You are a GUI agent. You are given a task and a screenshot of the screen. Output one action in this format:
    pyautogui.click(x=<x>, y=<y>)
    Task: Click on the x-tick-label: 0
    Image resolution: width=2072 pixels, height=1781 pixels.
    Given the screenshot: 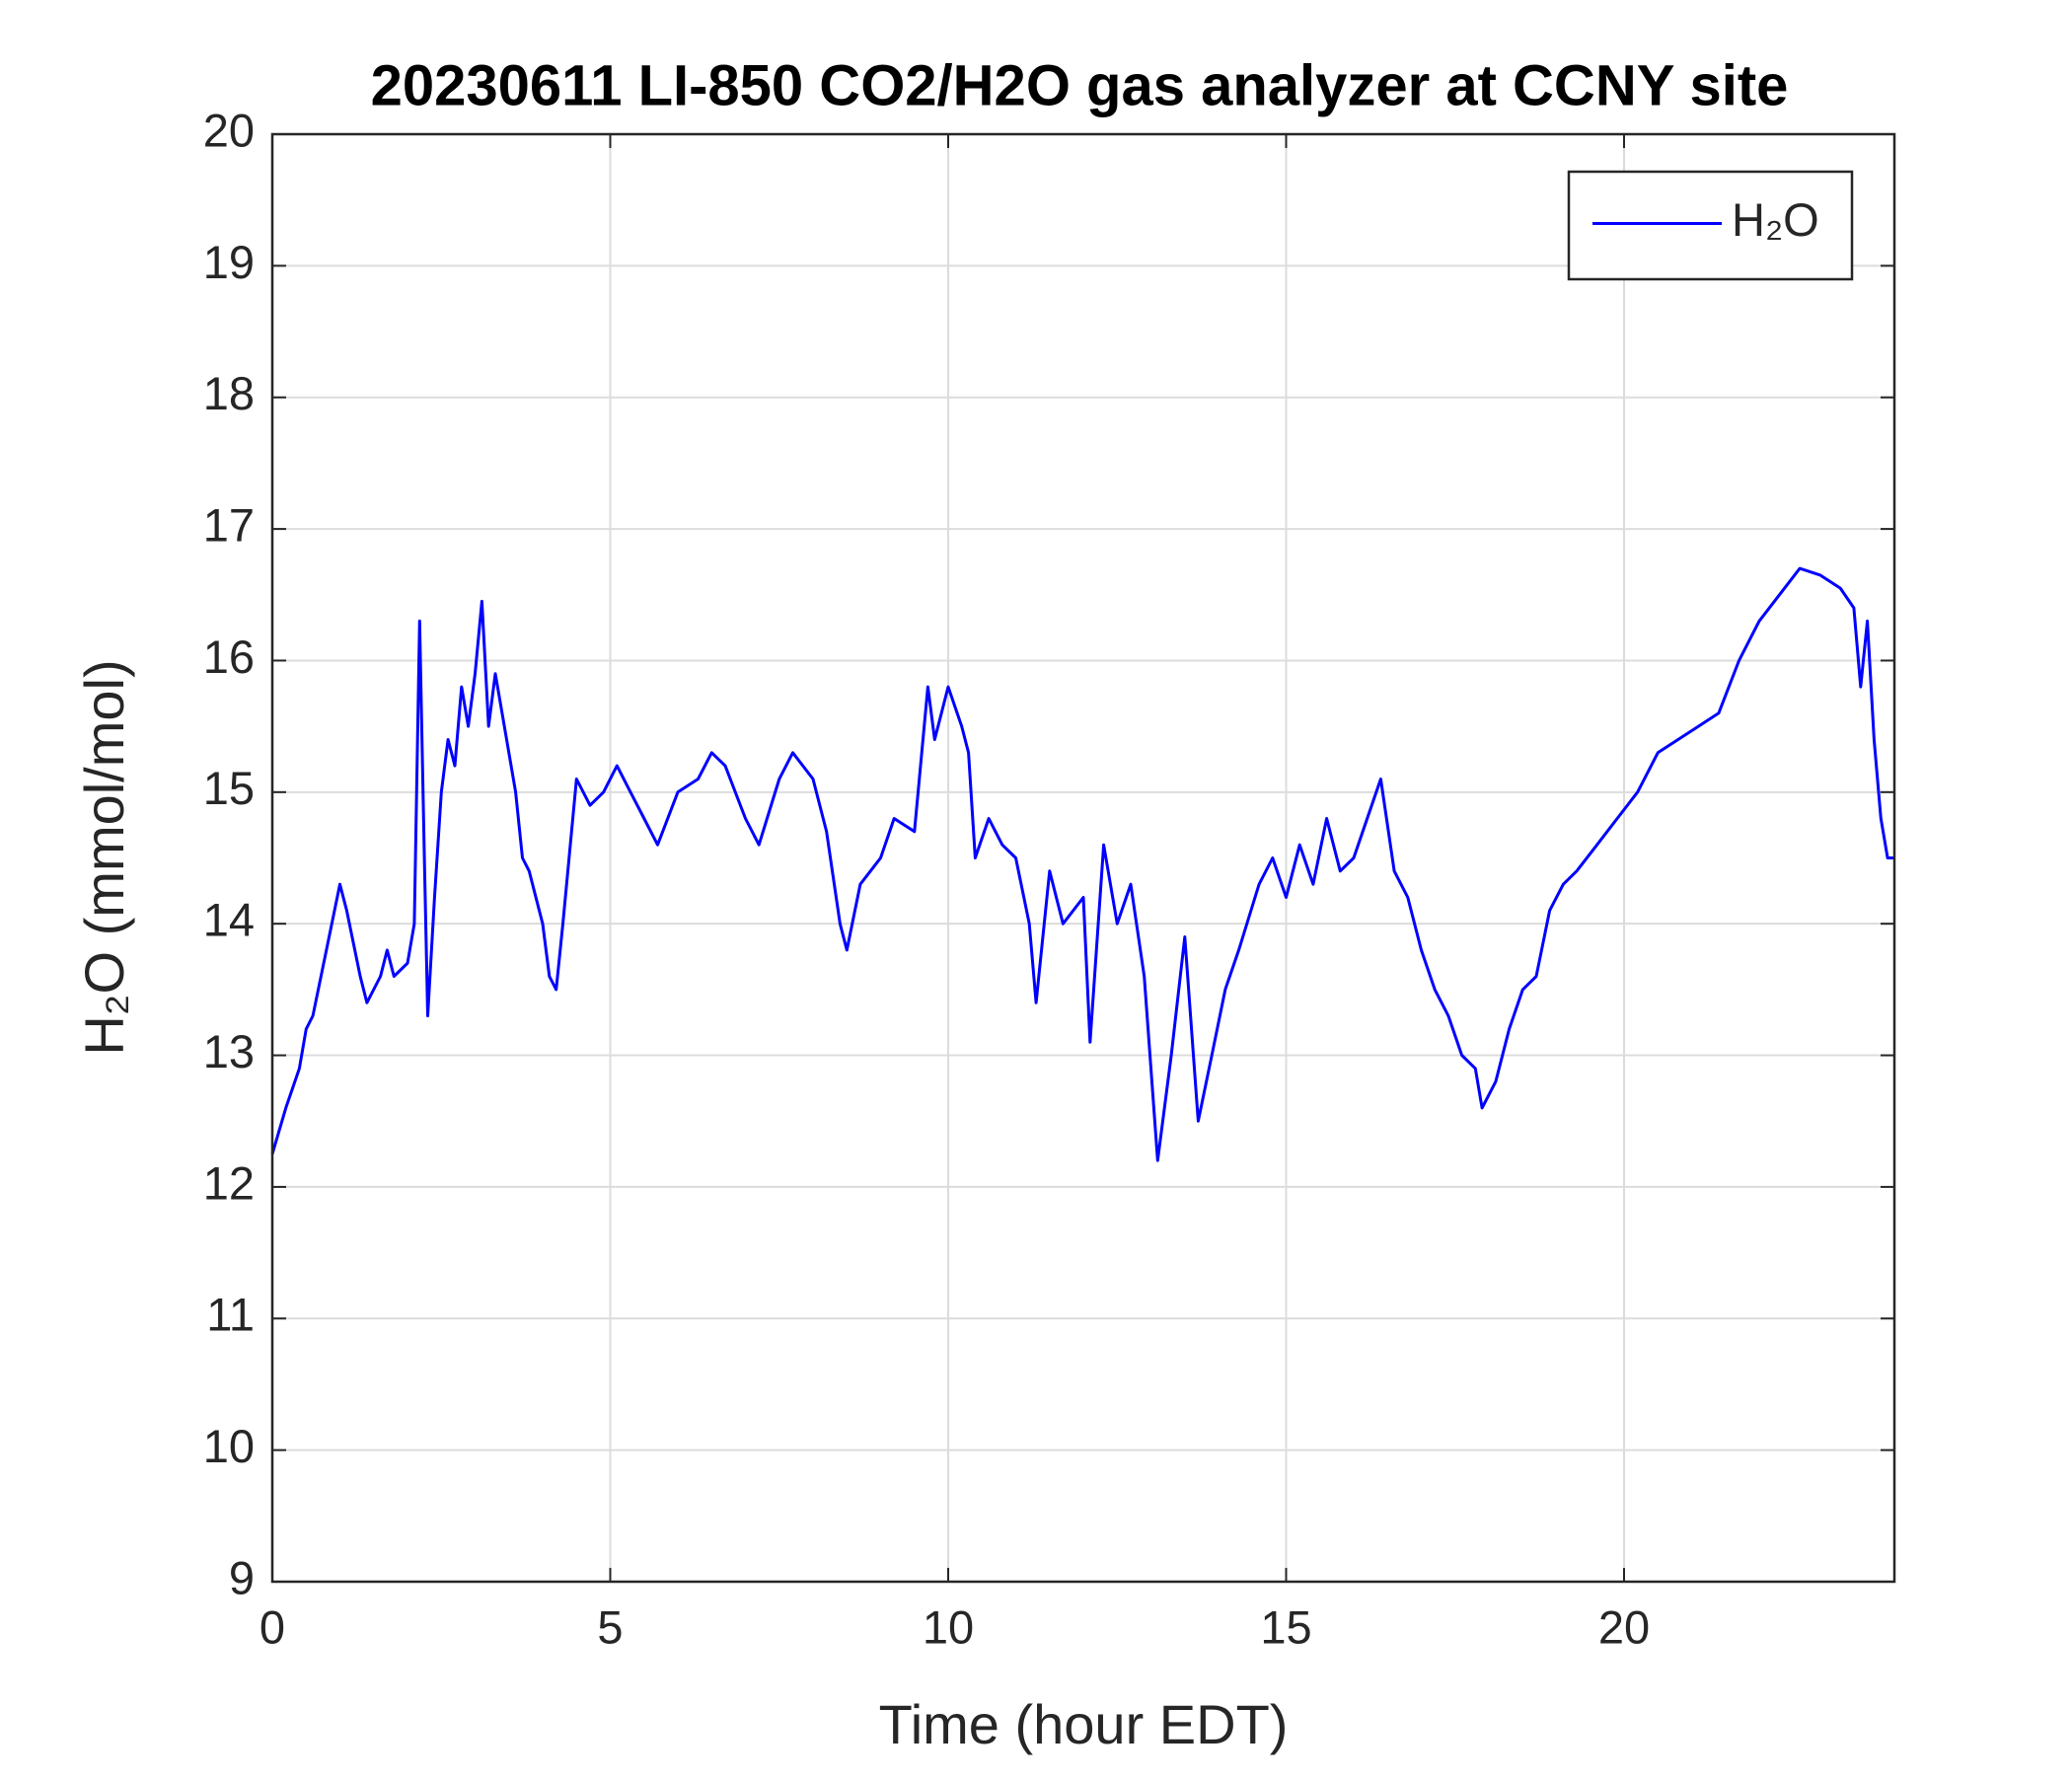 What is the action you would take?
    pyautogui.click(x=272, y=1627)
    